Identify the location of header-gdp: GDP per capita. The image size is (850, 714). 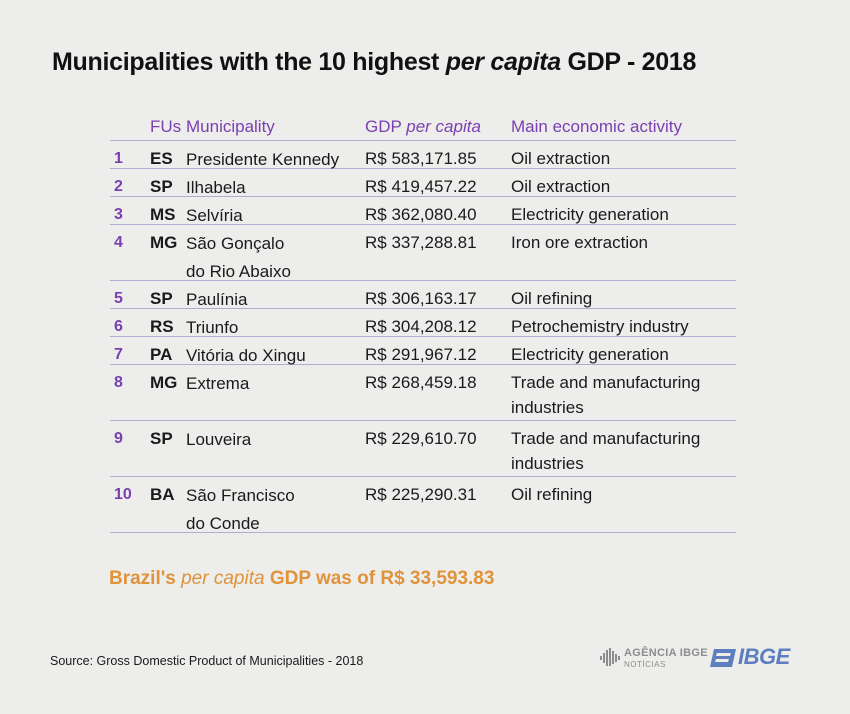
(423, 127).